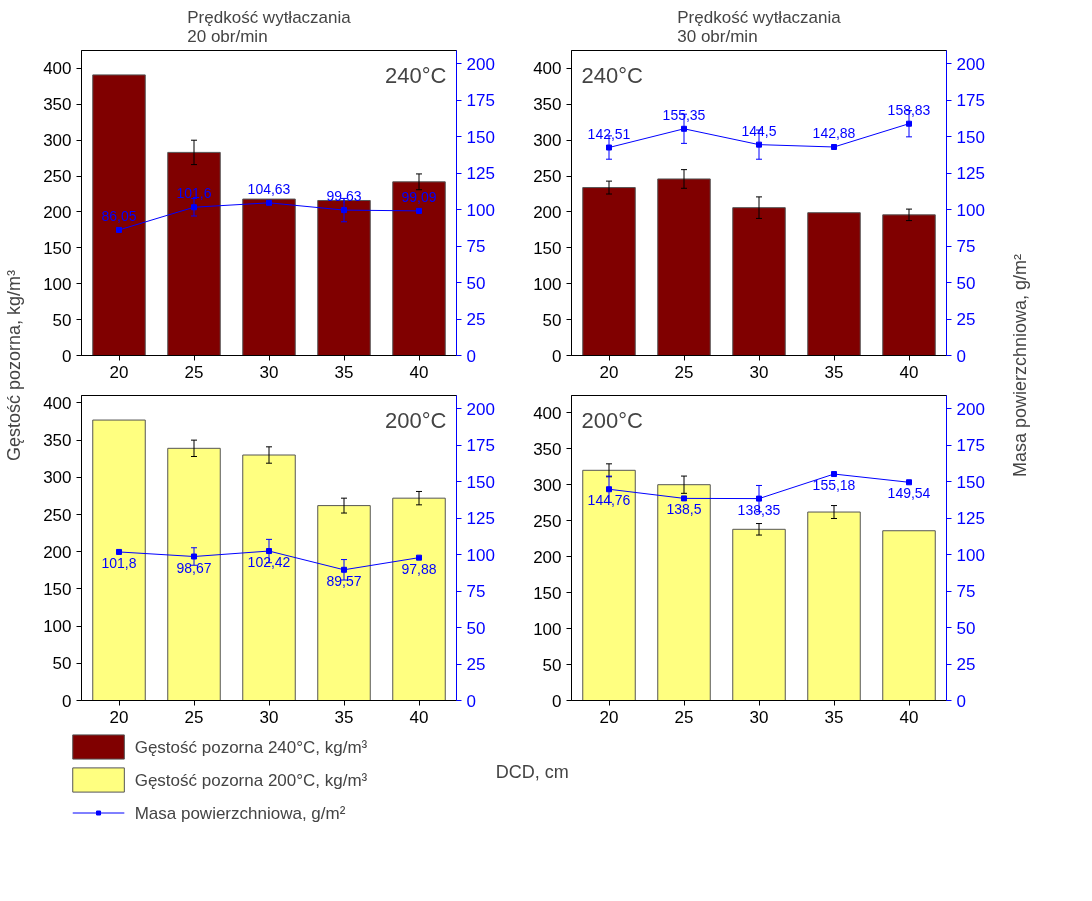 This screenshot has width=1092, height=901. Describe the element at coordinates (909, 493) in the screenshot. I see `data-label: 149,54` at that location.